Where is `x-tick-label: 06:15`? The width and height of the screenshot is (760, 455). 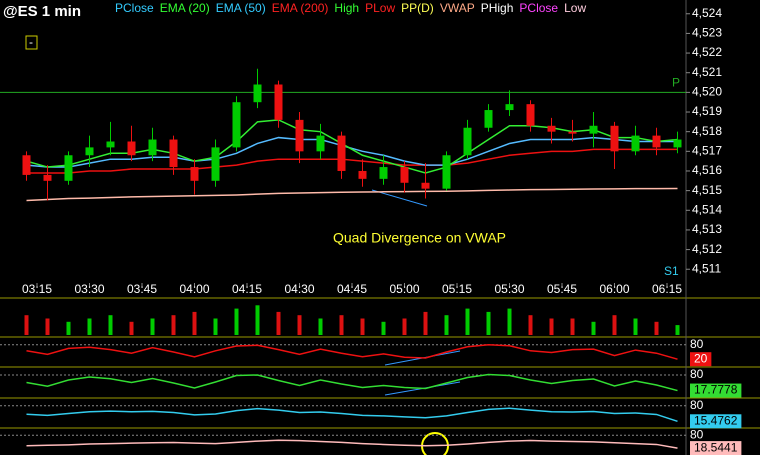
x-tick-label: 06:15 is located at coordinates (667, 289).